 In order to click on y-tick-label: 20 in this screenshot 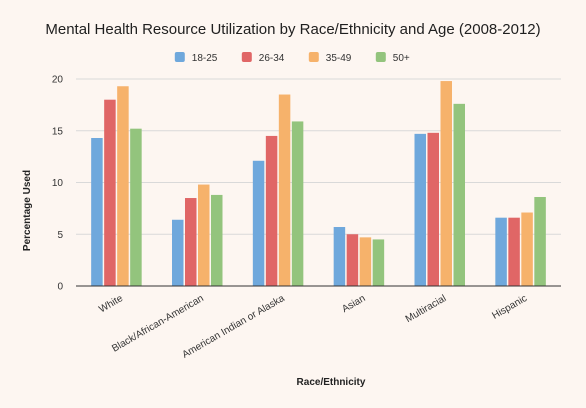, I will do `click(58, 80)`.